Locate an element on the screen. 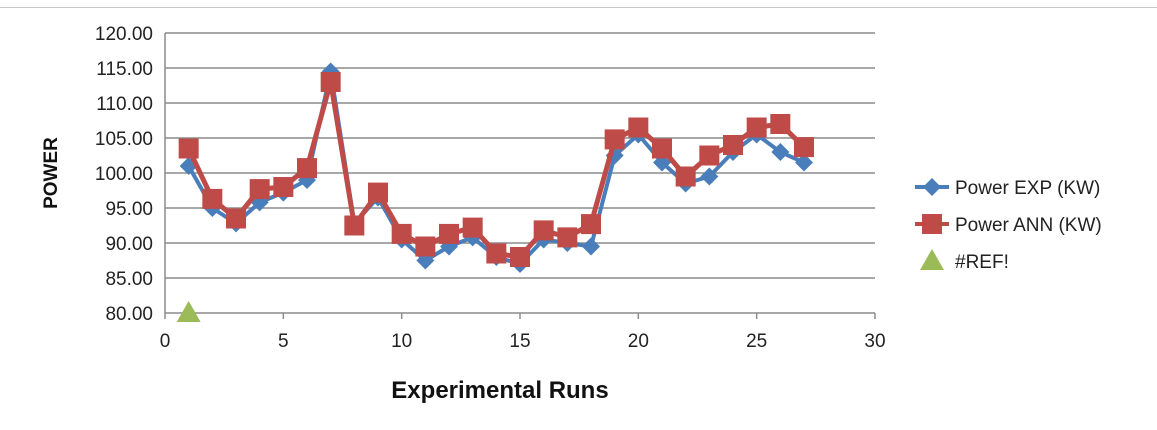  x-tick-label: 25 is located at coordinates (756, 341).